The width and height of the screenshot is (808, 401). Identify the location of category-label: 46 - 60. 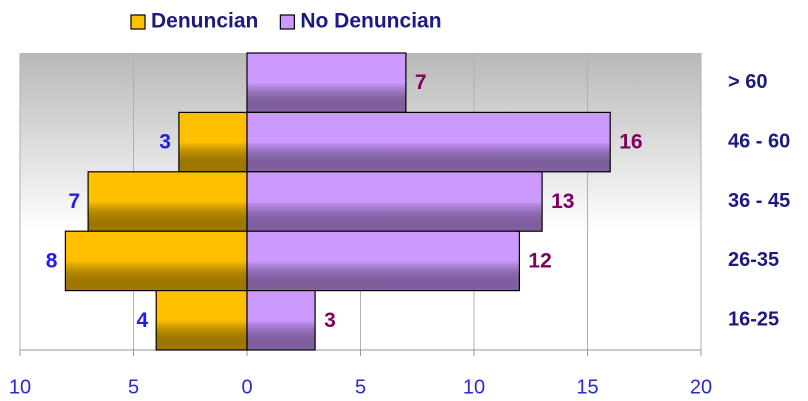
(759, 141).